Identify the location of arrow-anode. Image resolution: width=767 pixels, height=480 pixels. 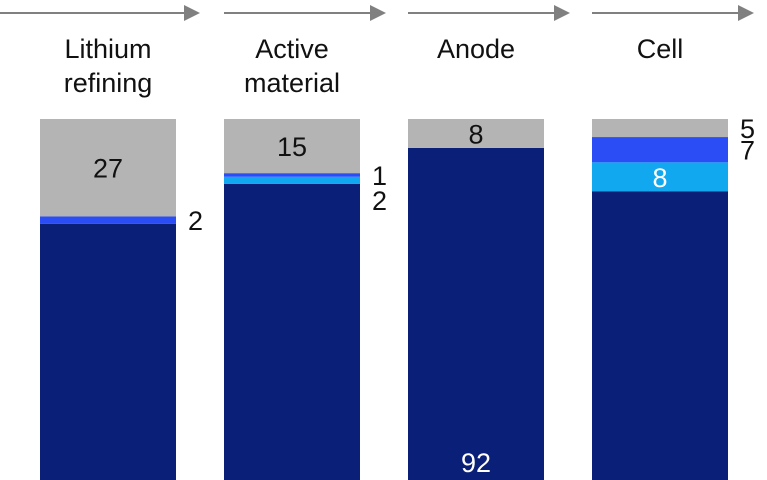
(489, 13).